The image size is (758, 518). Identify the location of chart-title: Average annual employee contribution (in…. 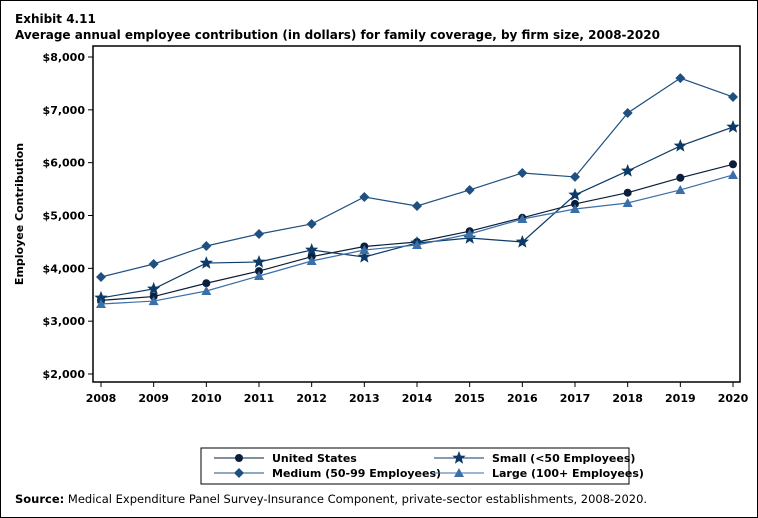
(337, 35).